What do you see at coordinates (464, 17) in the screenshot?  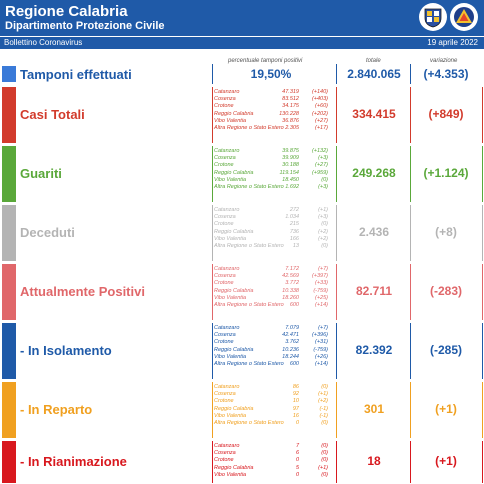 I see `civil-protection-icon` at bounding box center [464, 17].